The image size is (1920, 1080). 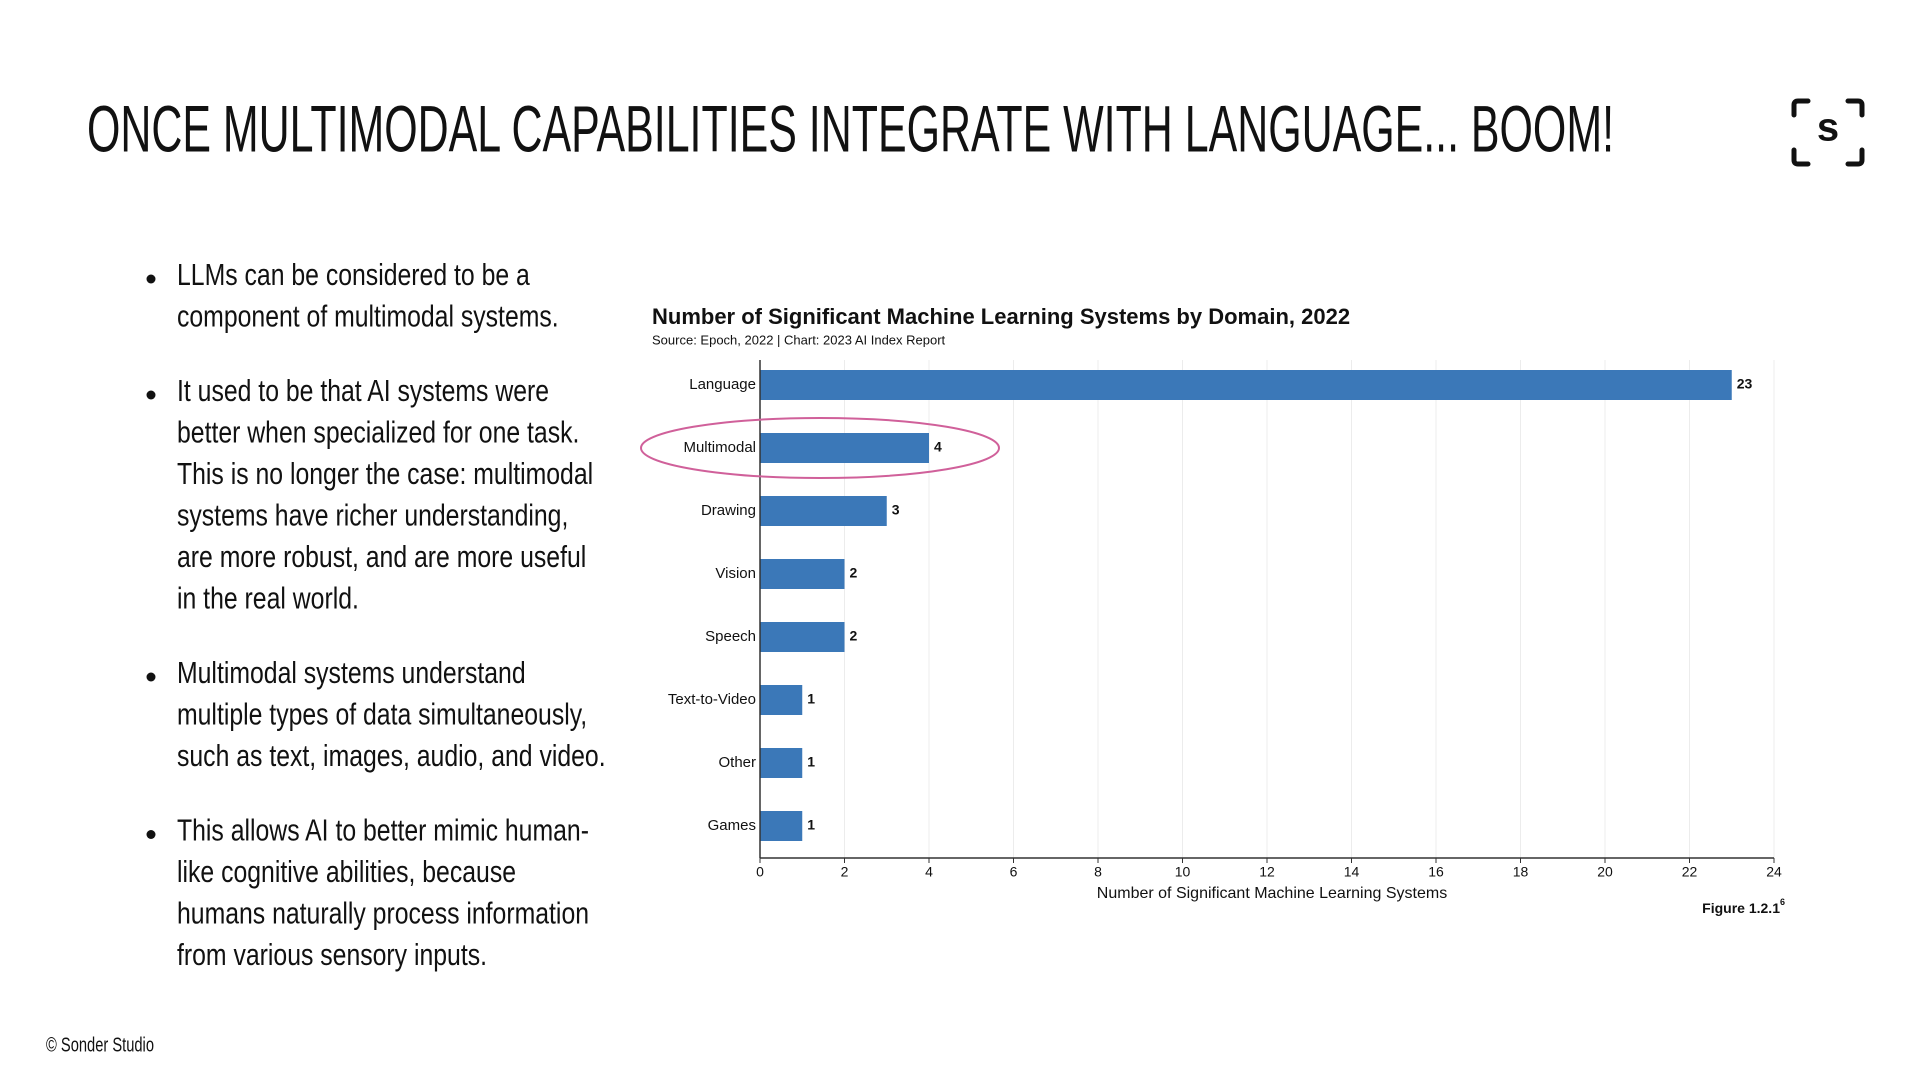 I want to click on bullet-text: in the real world., so click(x=268, y=598).